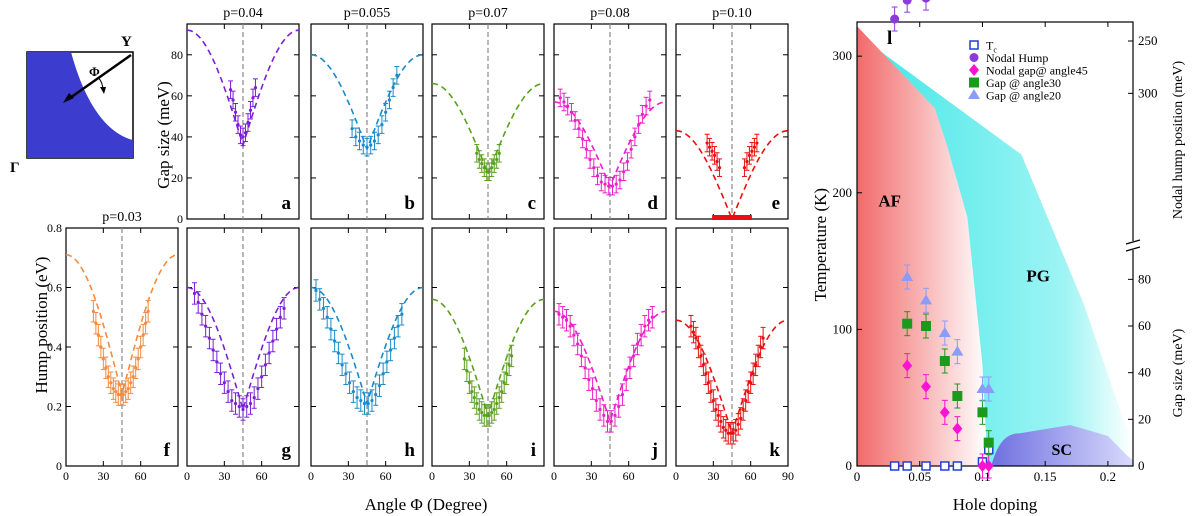 The width and height of the screenshot is (1196, 516). I want to click on gap-size-y2-label: Gap size (meV), so click(1178, 372).